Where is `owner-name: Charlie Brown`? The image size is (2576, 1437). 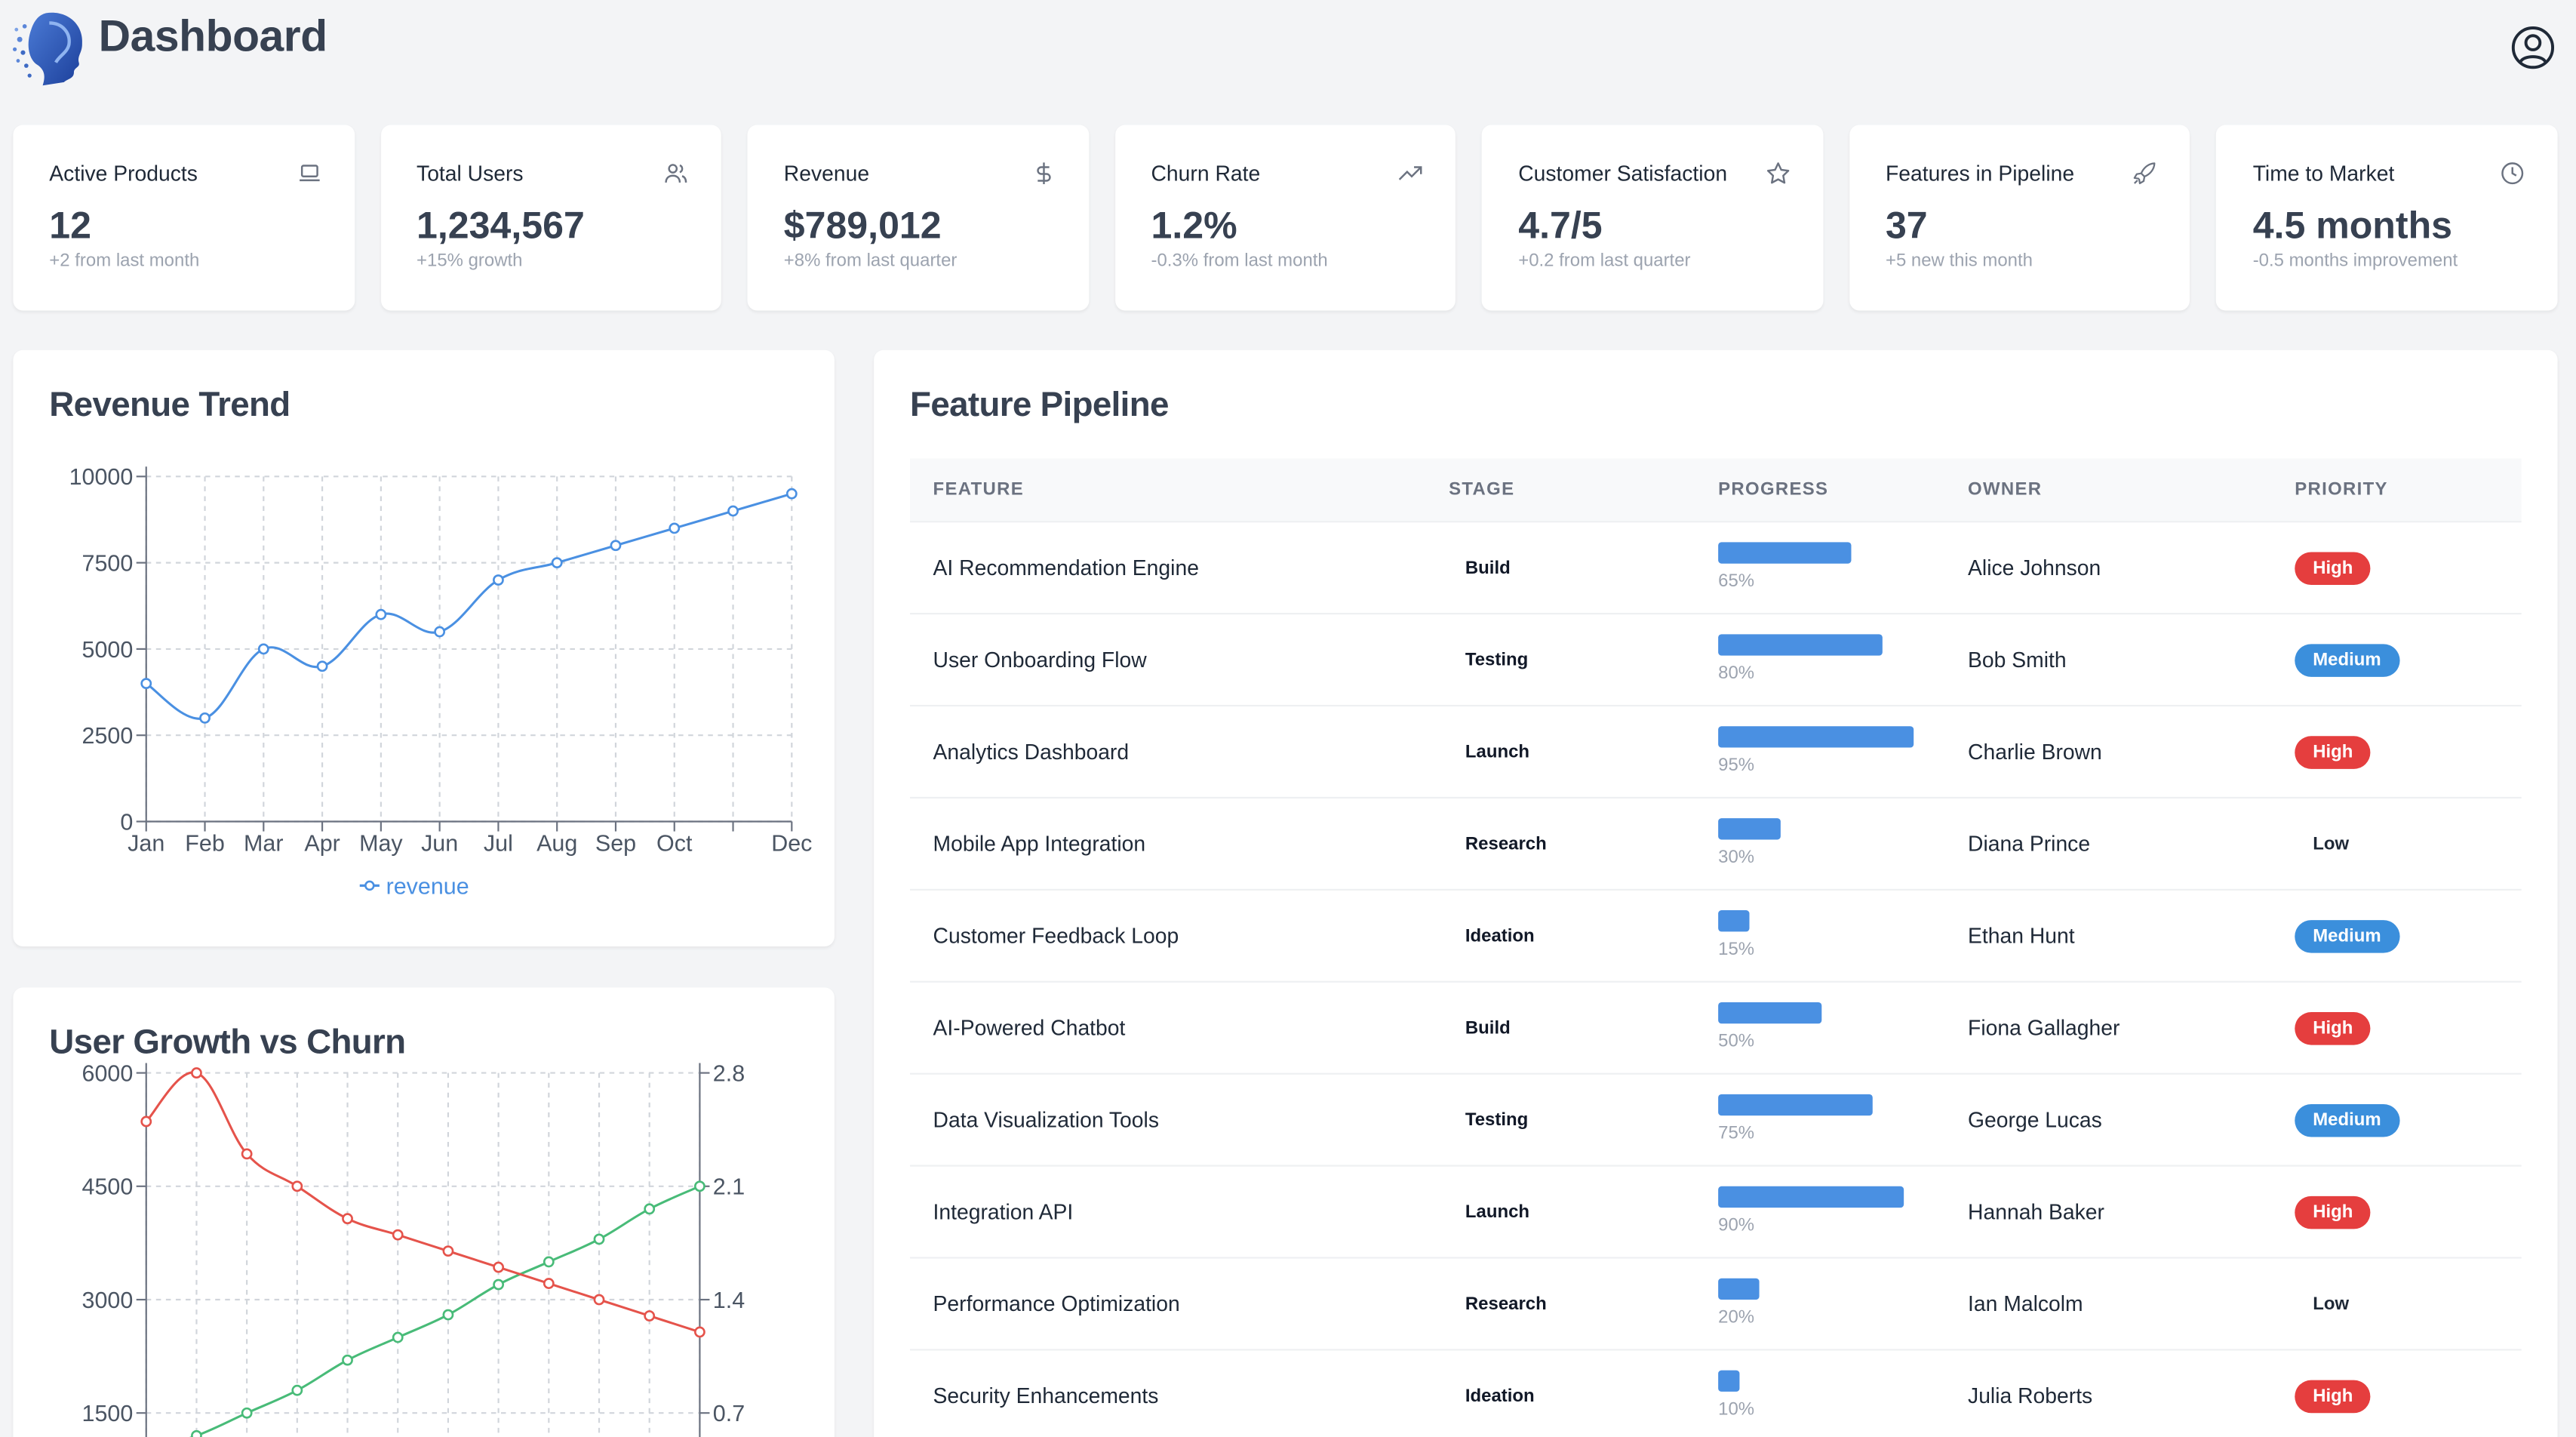 owner-name: Charlie Brown is located at coordinates (2035, 752).